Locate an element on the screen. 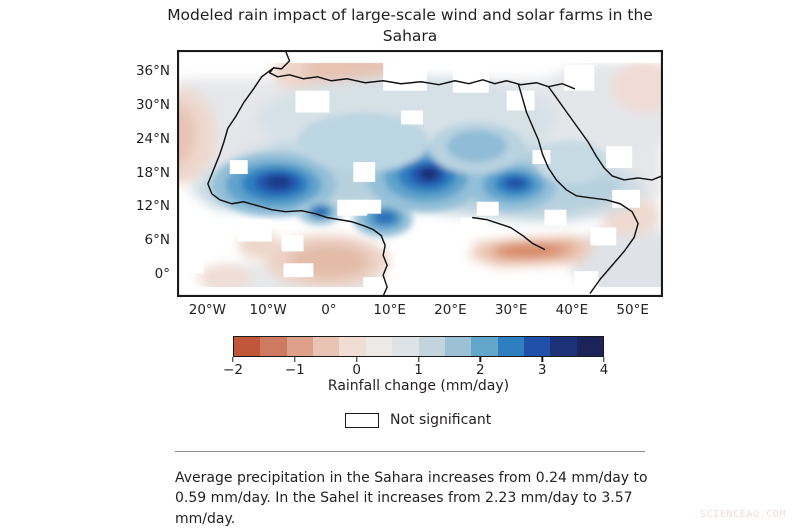 Image resolution: width=800 pixels, height=530 pixels. colorbar-tick-label: 2 is located at coordinates (480, 370).